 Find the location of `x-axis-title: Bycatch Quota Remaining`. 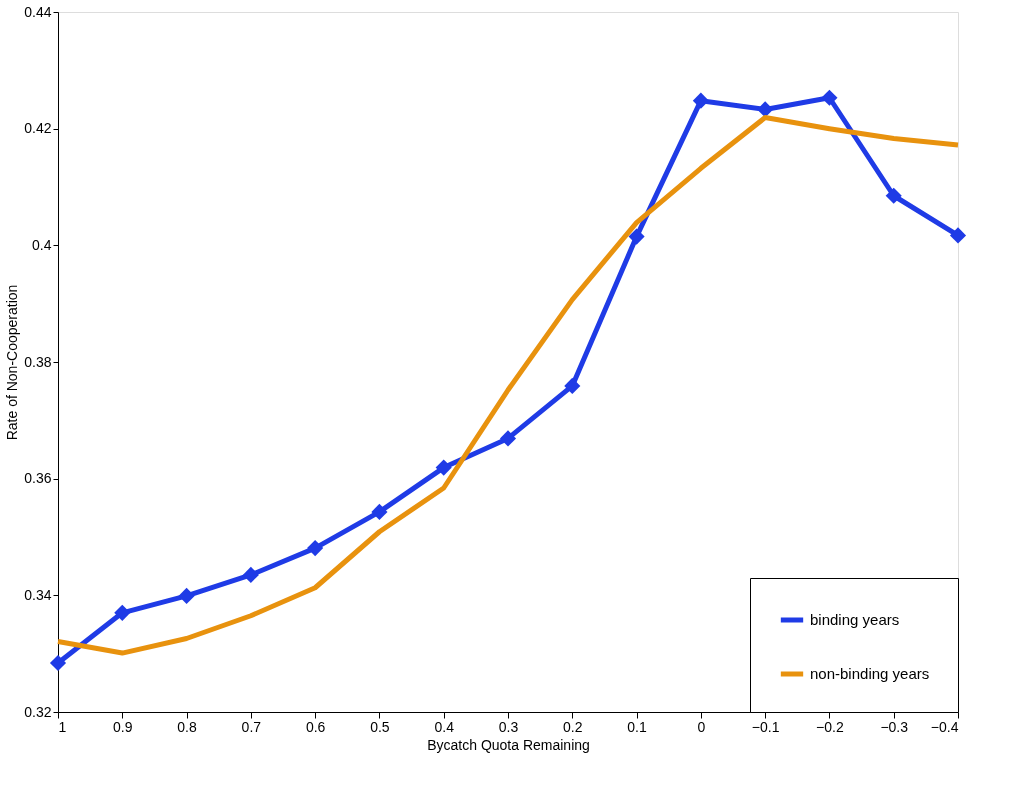

x-axis-title: Bycatch Quota Remaining is located at coordinates (508, 744).